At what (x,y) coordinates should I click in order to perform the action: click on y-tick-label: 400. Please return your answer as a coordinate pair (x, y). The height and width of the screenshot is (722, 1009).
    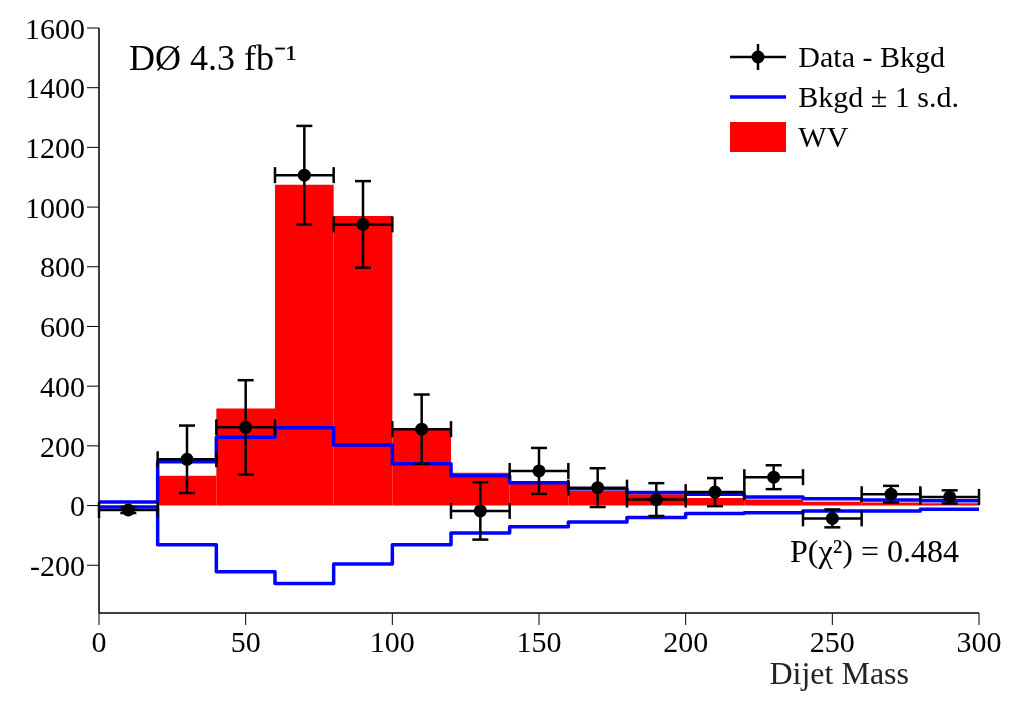
    Looking at the image, I should click on (62, 386).